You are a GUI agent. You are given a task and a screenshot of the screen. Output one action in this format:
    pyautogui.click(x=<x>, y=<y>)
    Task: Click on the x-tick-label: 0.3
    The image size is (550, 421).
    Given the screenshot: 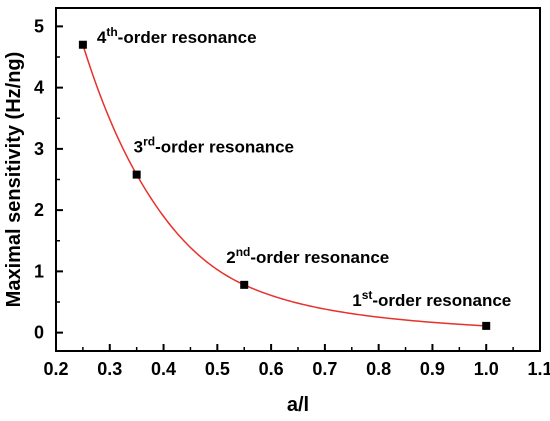 What is the action you would take?
    pyautogui.click(x=109, y=369)
    